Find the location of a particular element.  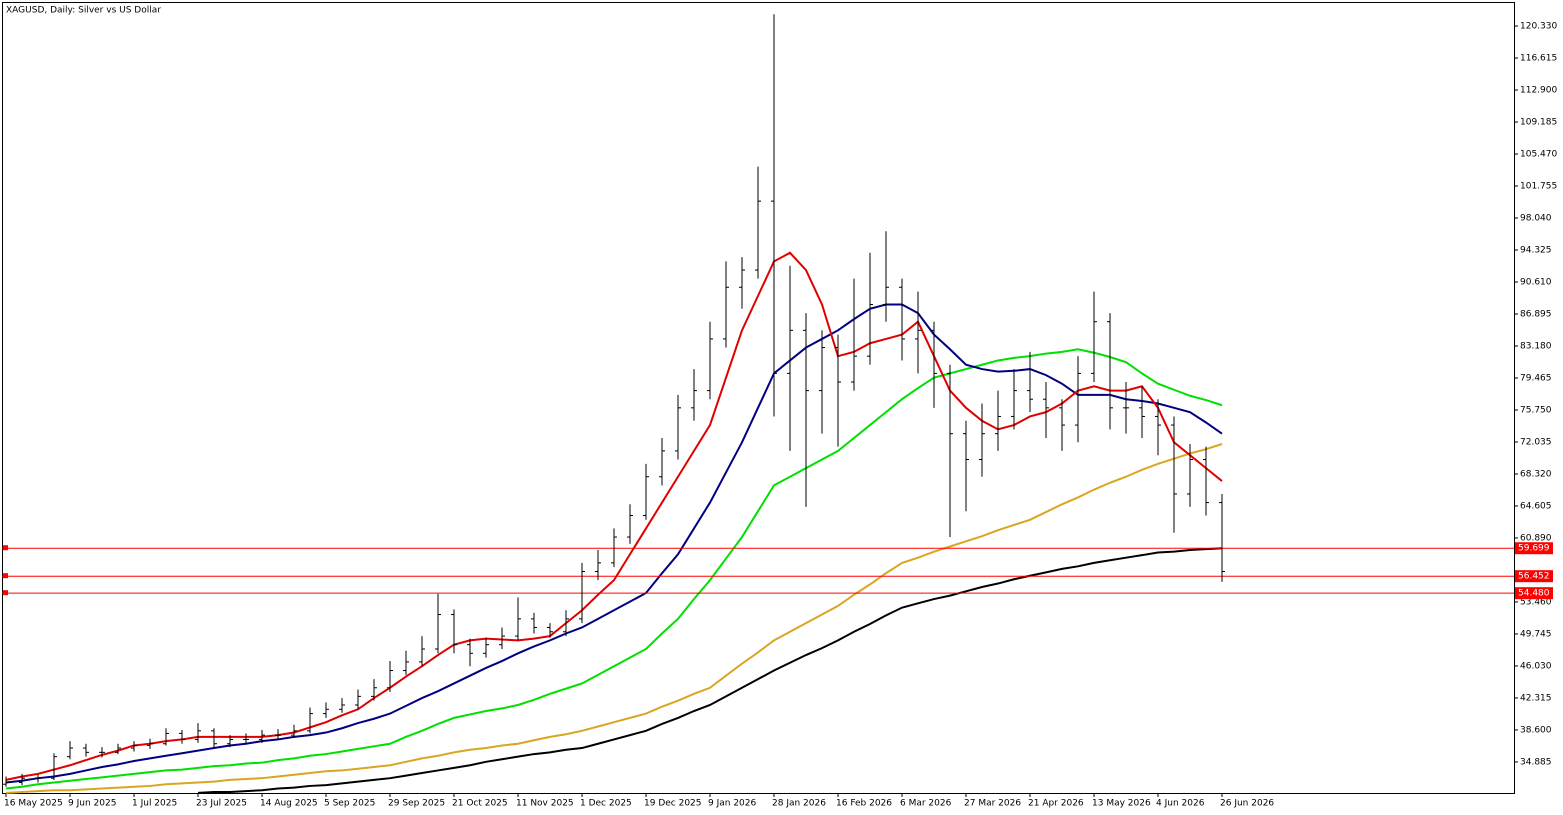

y-tick-label: 42.315 is located at coordinates (1536, 698).